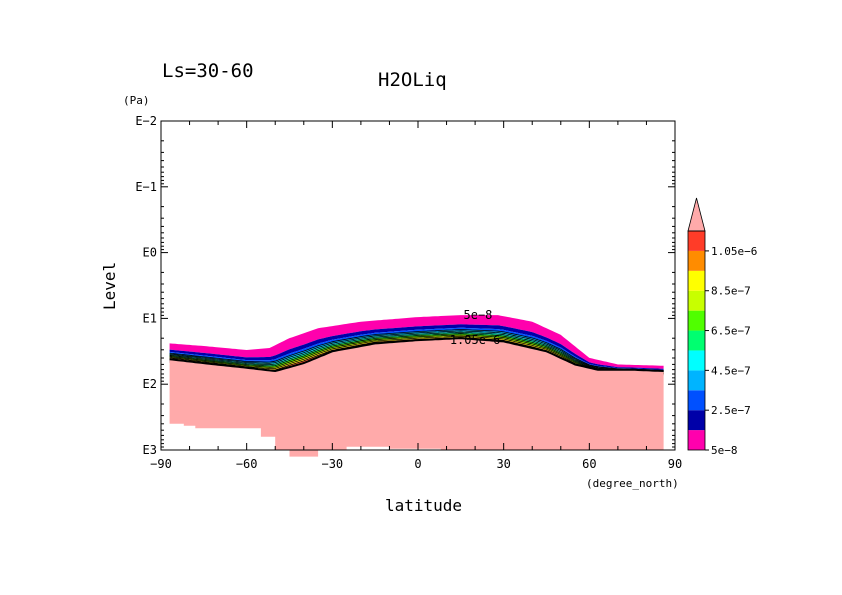 This screenshot has height=595, width=842. Describe the element at coordinates (150, 318) in the screenshot. I see `y-tick-label: E1` at that location.